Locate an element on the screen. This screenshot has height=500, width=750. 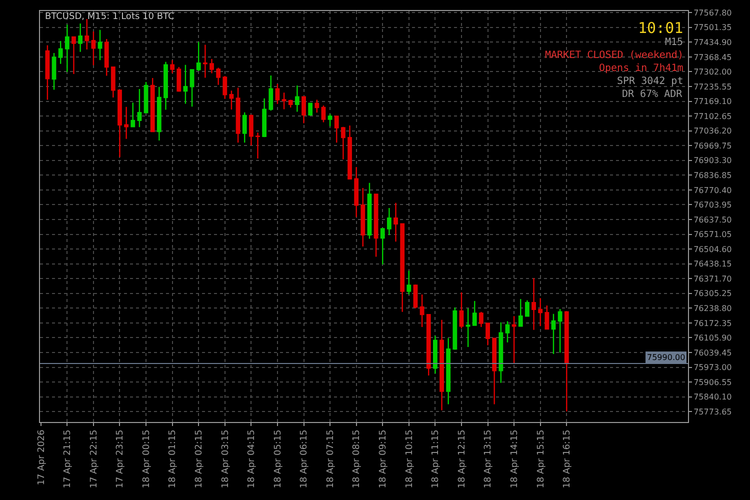
annotation: M15 is located at coordinates (674, 42).